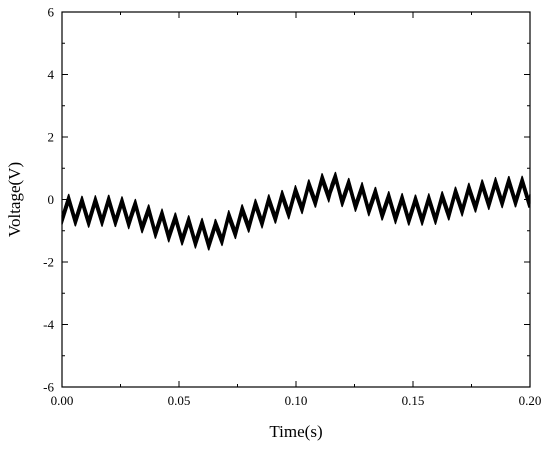 This screenshot has width=550, height=456. What do you see at coordinates (51, 74) in the screenshot?
I see `y-tick-label: 4` at bounding box center [51, 74].